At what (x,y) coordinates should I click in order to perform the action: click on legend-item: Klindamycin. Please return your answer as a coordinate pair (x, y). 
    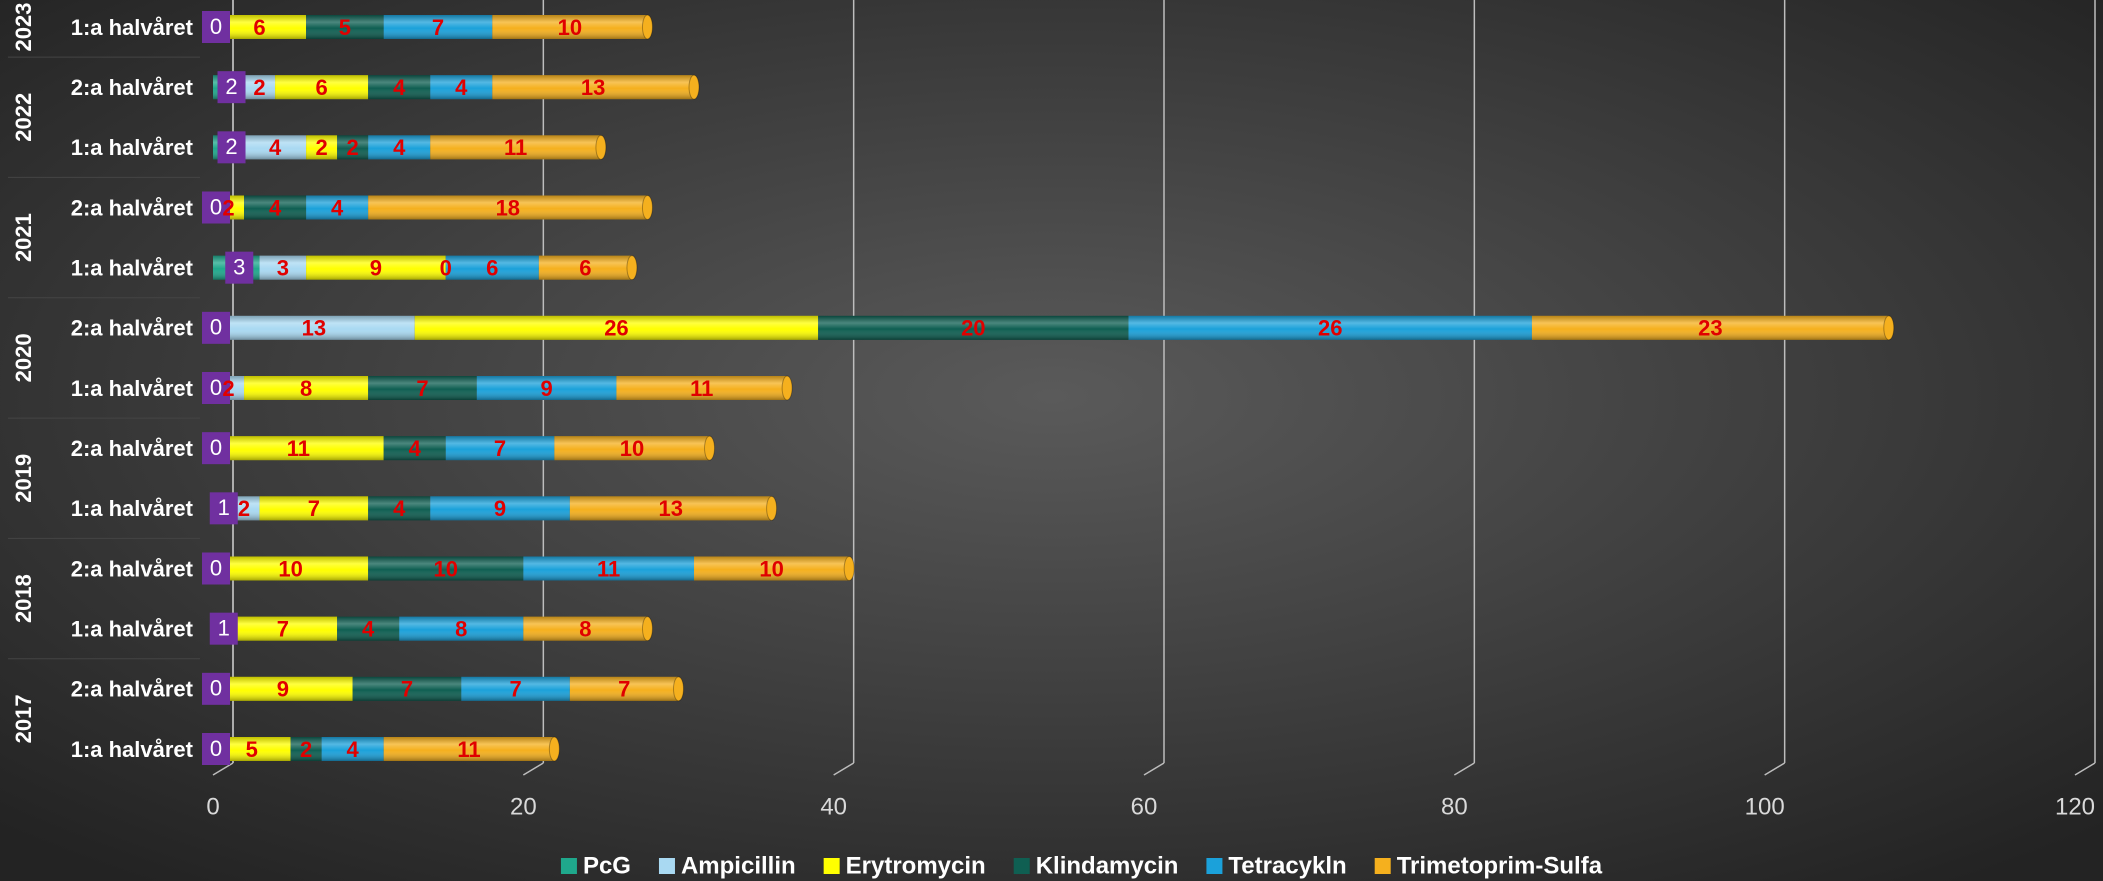
    Looking at the image, I should click on (1096, 865).